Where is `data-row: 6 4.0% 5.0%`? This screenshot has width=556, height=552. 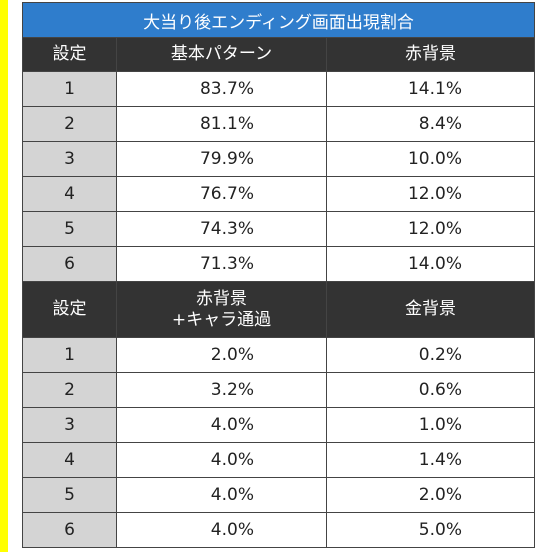
data-row: 6 4.0% 5.0% is located at coordinates (278, 530).